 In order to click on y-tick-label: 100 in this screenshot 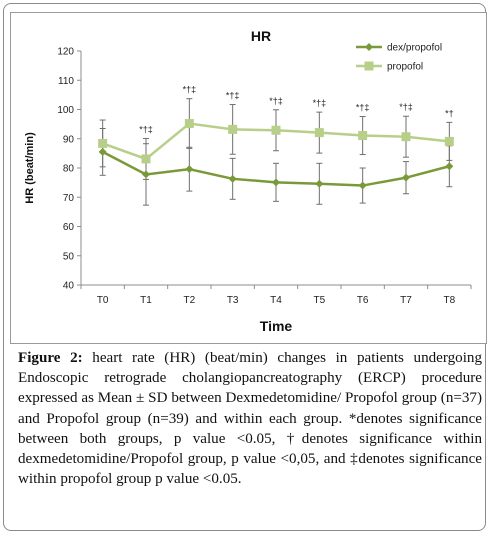, I will do `click(65, 110)`.